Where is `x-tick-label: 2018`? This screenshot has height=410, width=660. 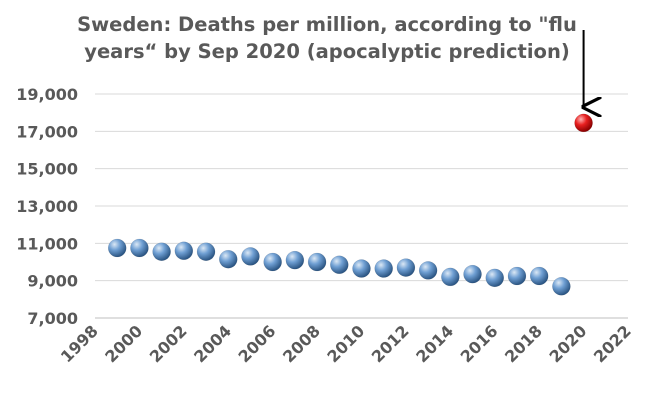
x-tick-label: 2018 is located at coordinates (523, 343).